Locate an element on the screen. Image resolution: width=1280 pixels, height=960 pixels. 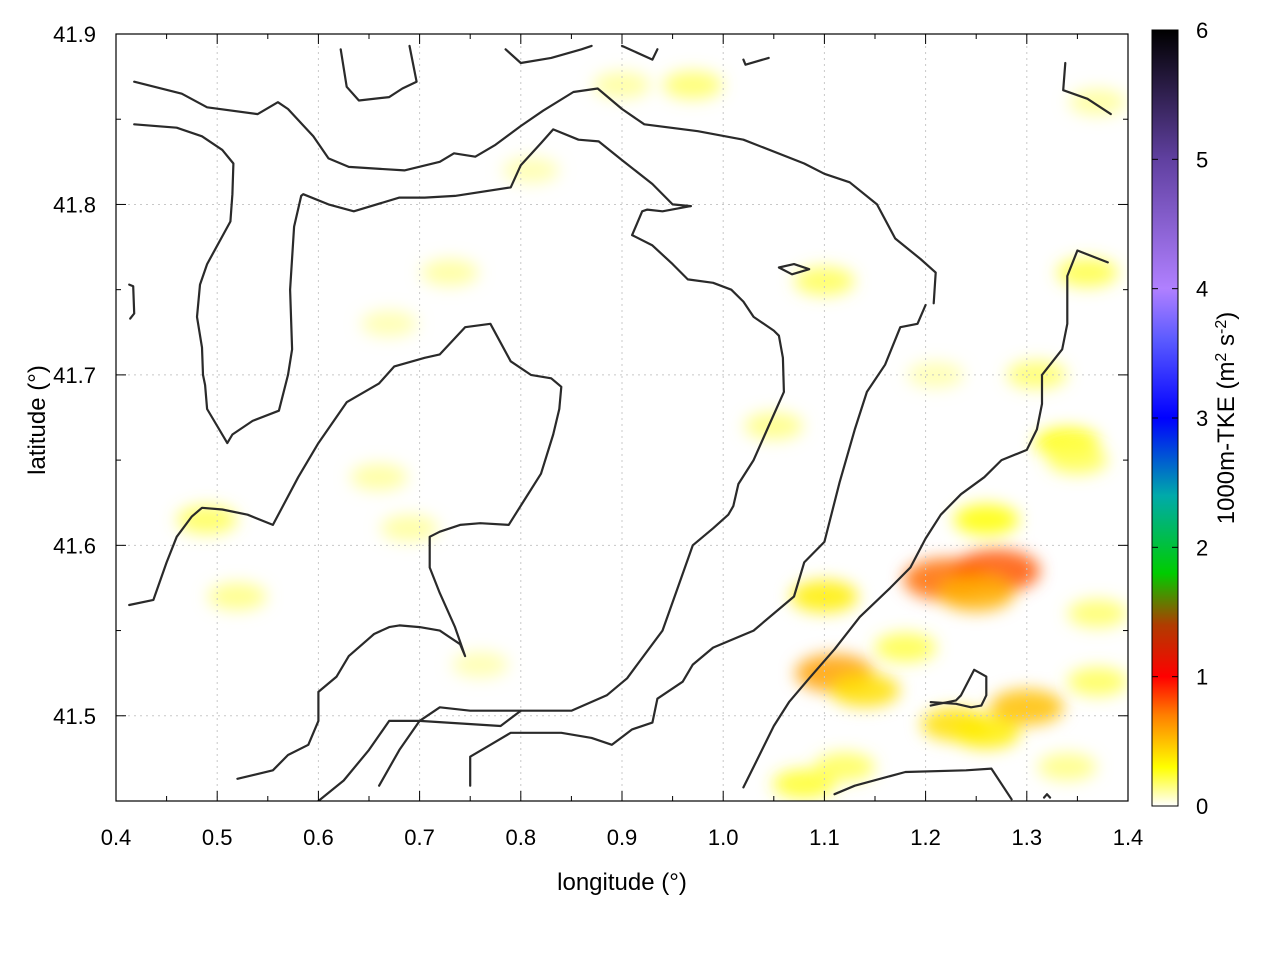
y-axis-label: latitude (°) is located at coordinates (37, 420).